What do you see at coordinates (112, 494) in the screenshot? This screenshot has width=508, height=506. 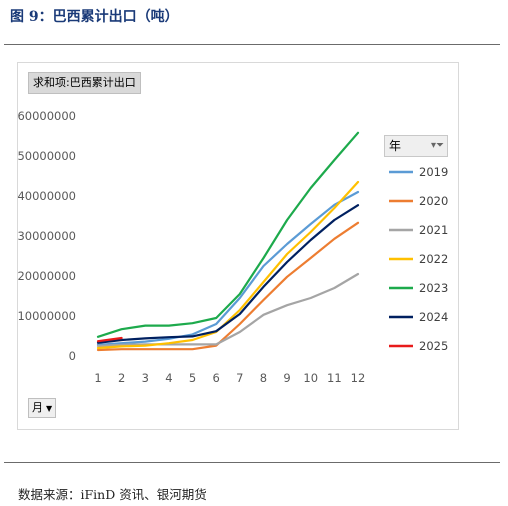 I see `source-note: 数据来源：iFinD 资讯、银河期货` at bounding box center [112, 494].